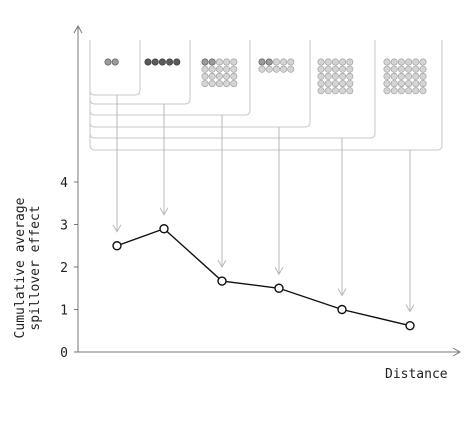 The width and height of the screenshot is (475, 422). What do you see at coordinates (457, 352) in the screenshot?
I see `x-axis-arrowhead` at bounding box center [457, 352].